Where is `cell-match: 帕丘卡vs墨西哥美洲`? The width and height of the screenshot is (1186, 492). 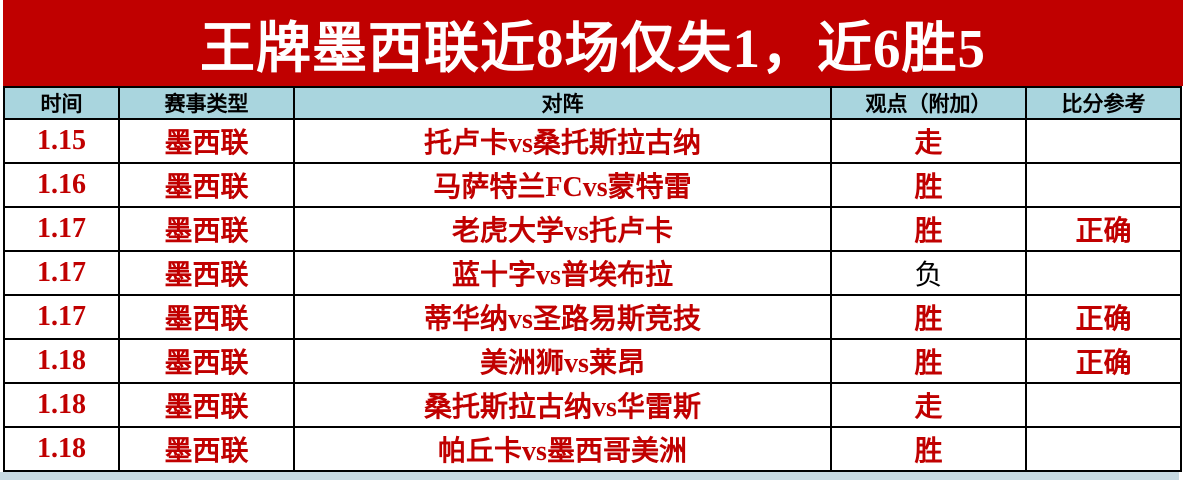 cell-match: 帕丘卡vs墨西哥美洲 is located at coordinates (562, 449).